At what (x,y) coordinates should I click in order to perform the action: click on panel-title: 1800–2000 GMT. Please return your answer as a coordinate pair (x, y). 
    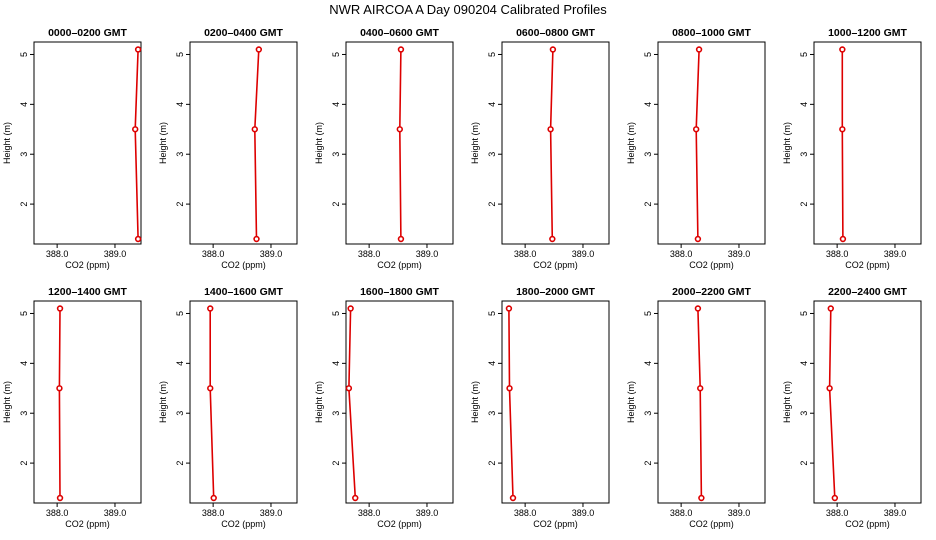
    Looking at the image, I should click on (555, 292).